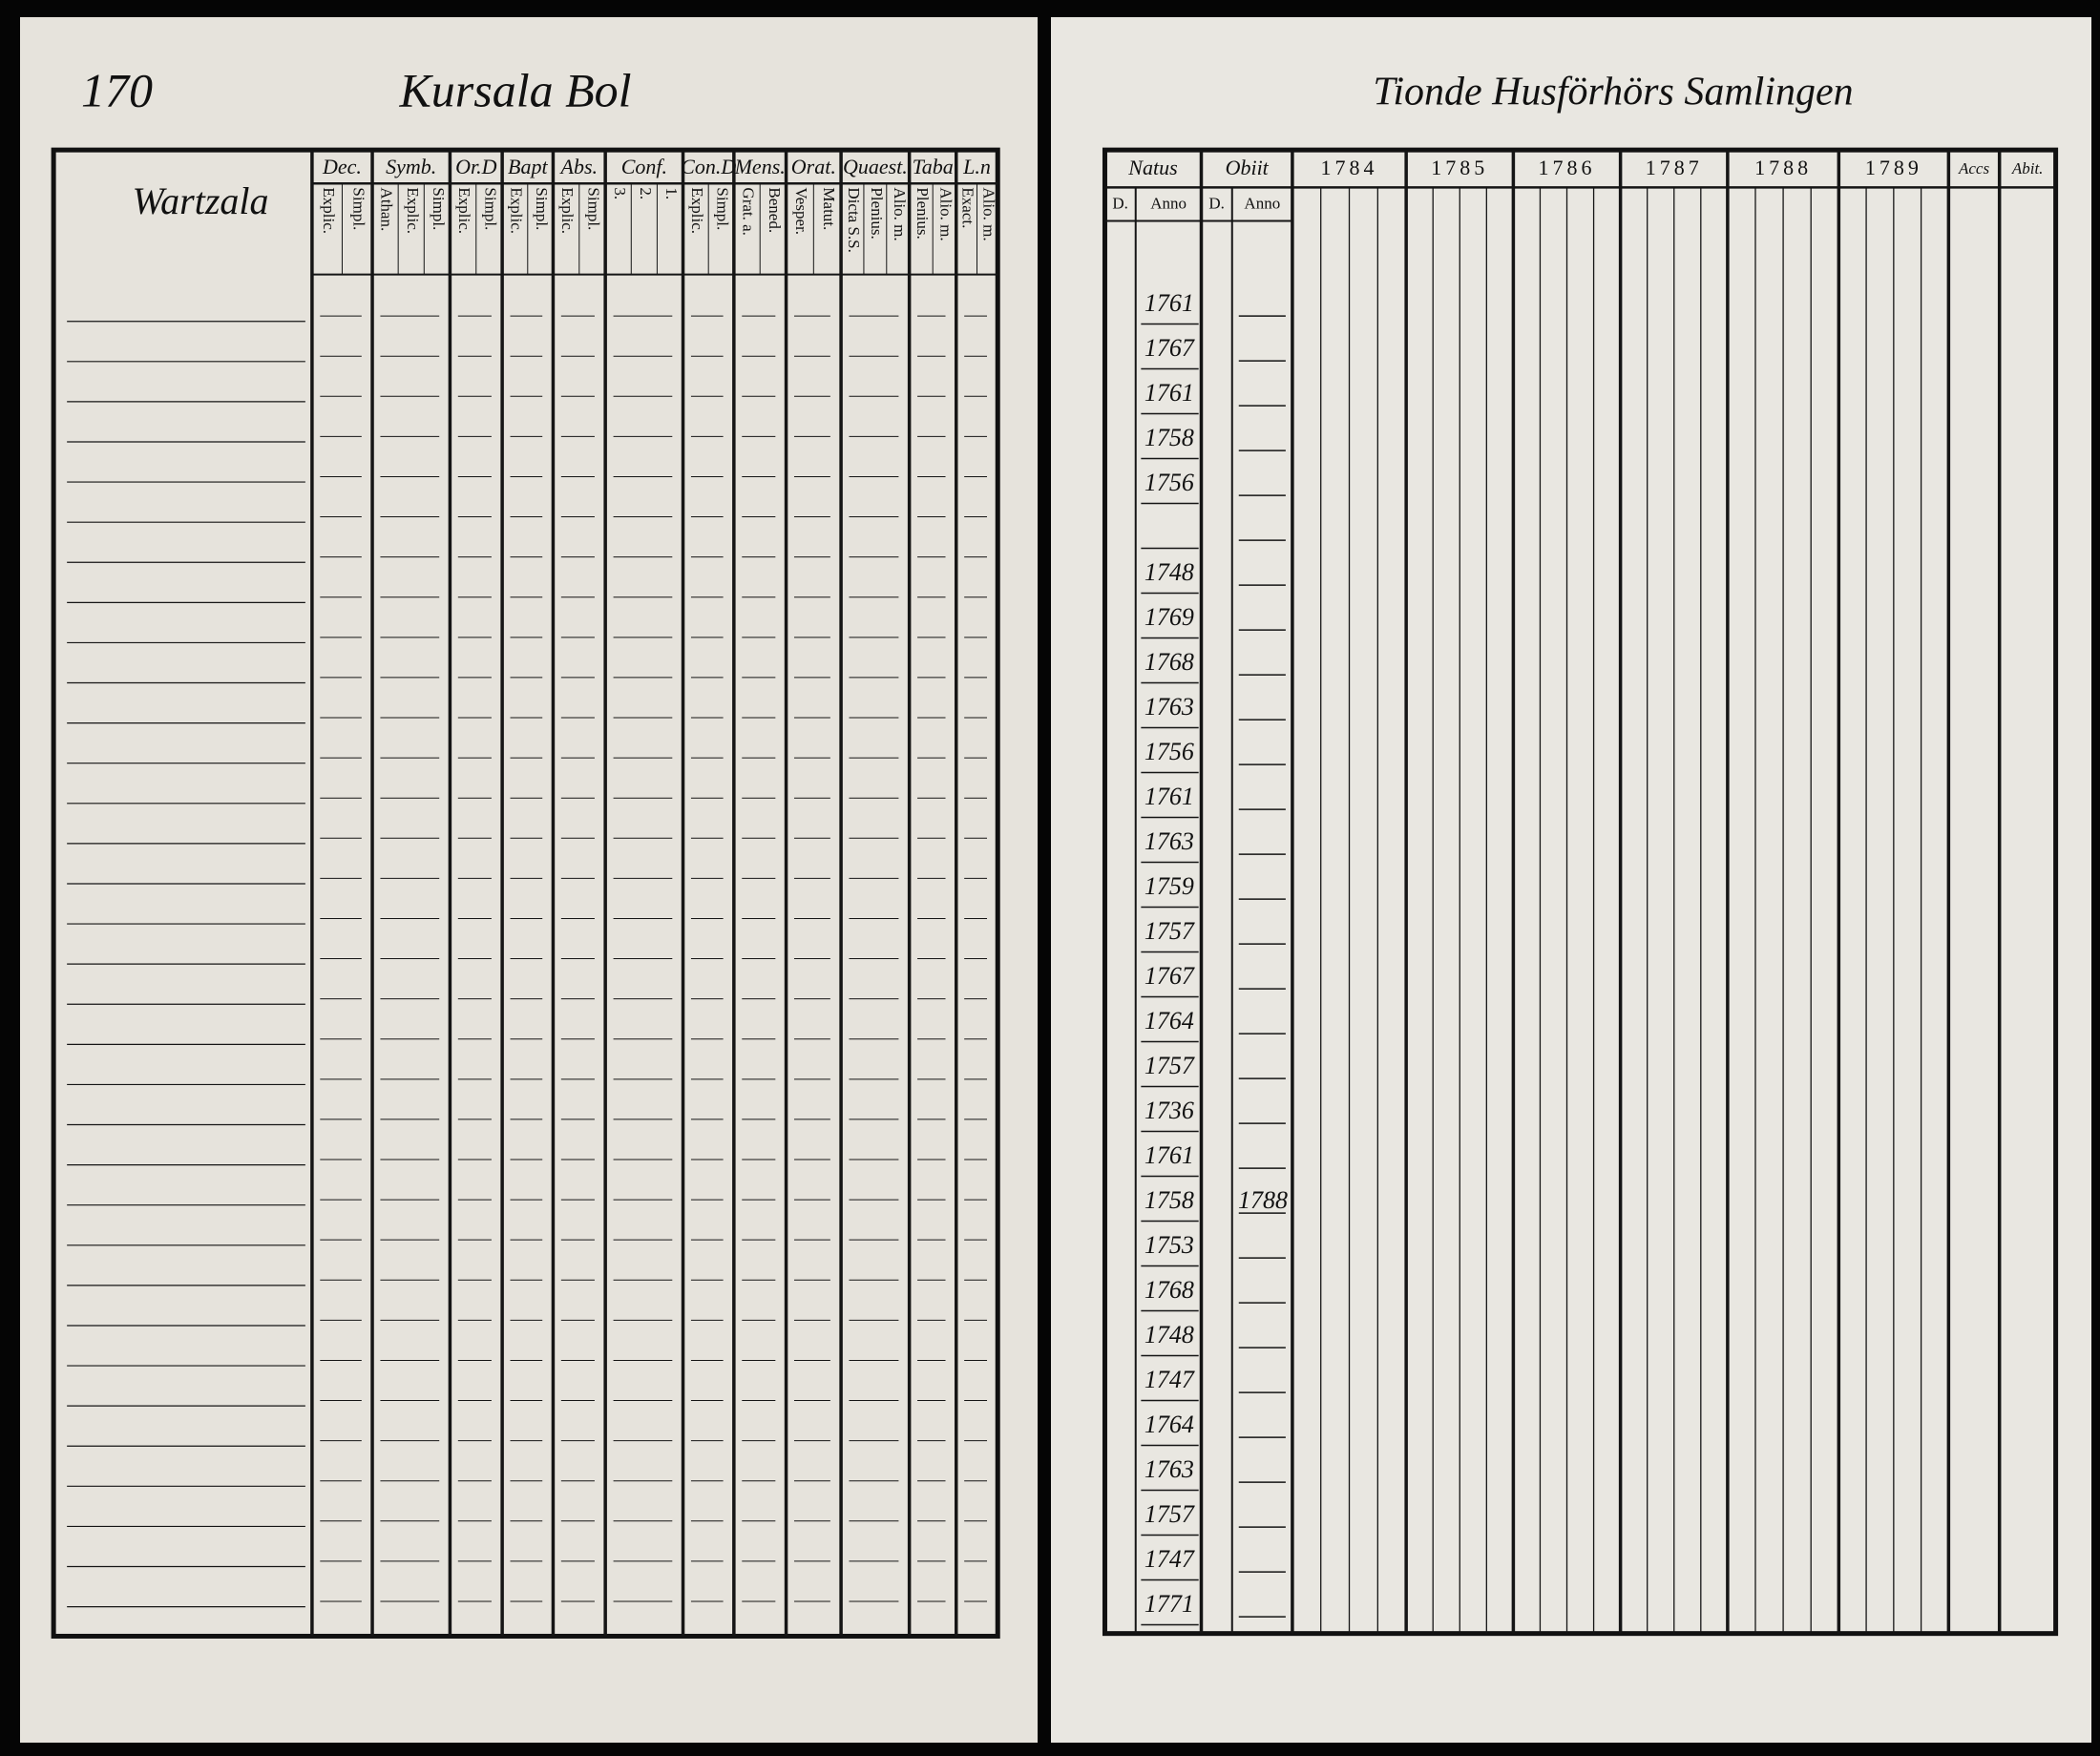 The height and width of the screenshot is (1756, 2100). Describe the element at coordinates (876, 166) in the screenshot. I see `column-header: Quaest.` at that location.